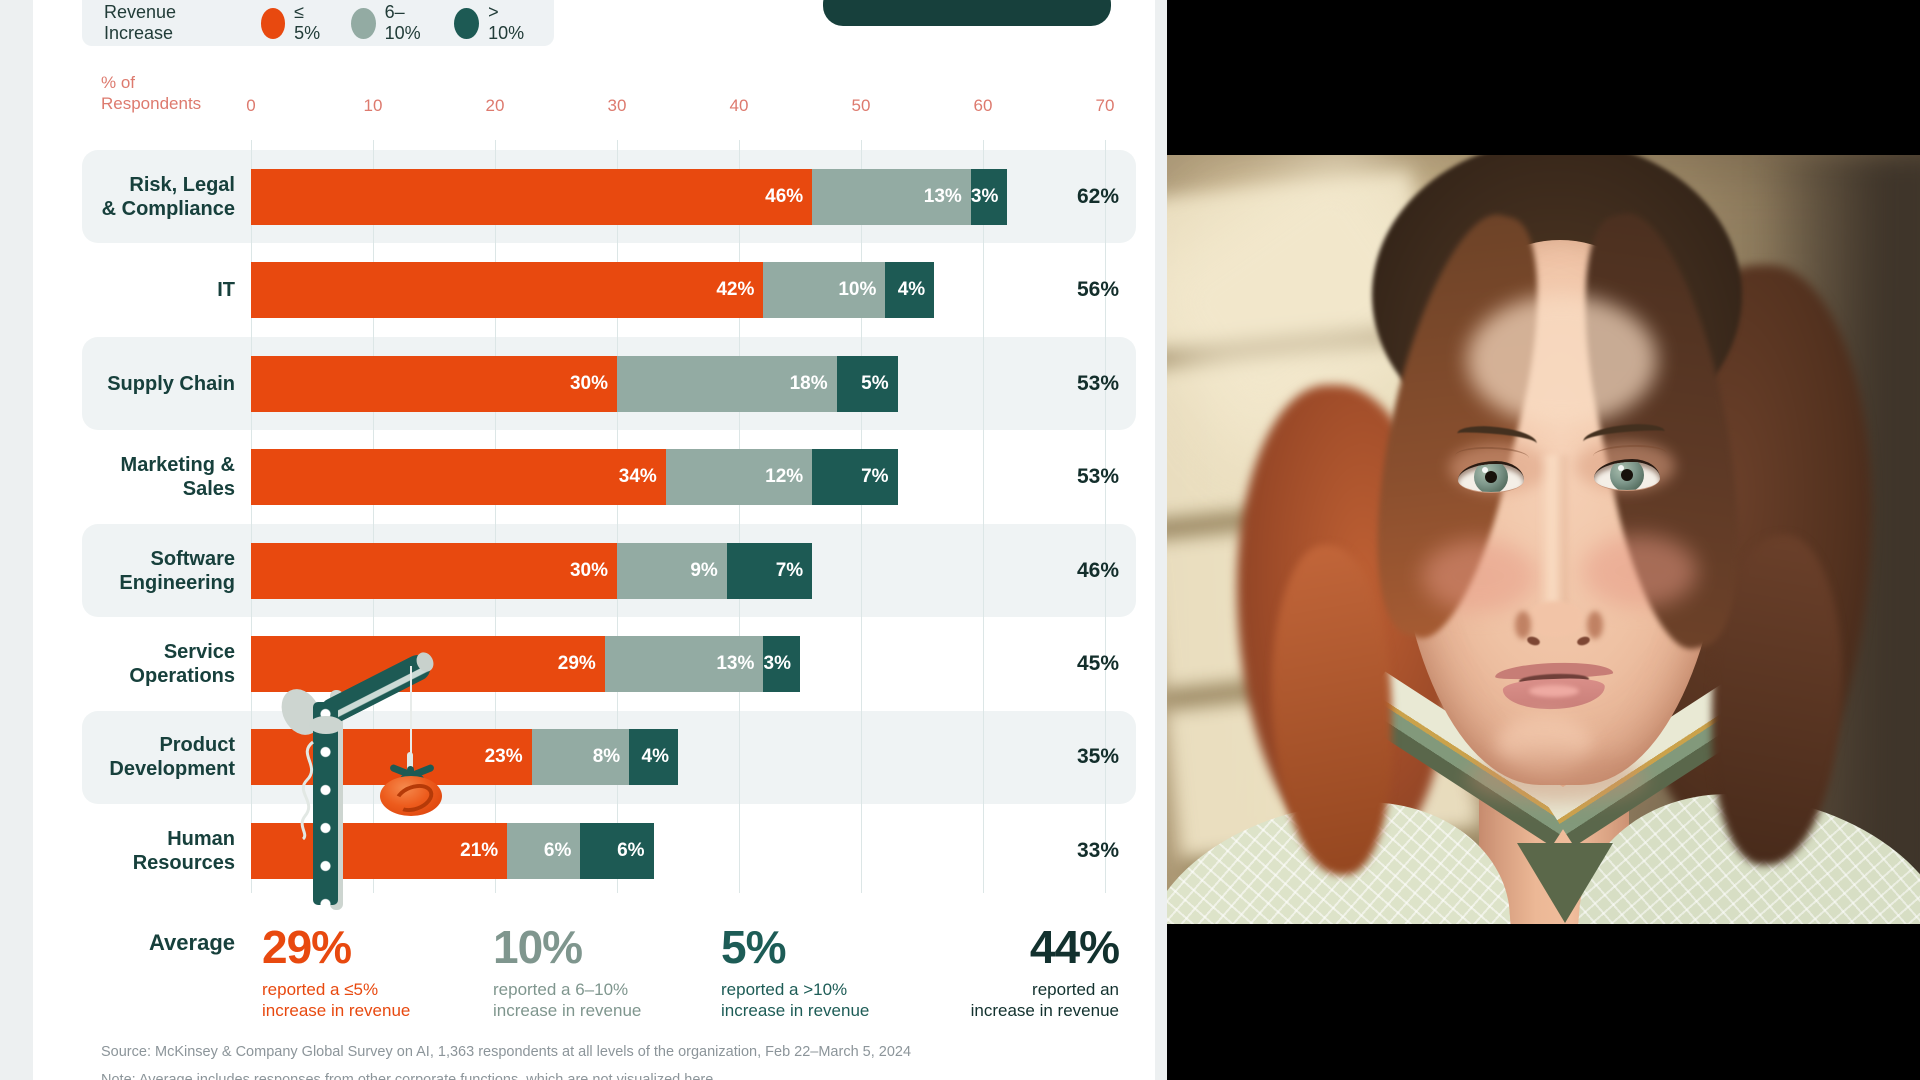 Image resolution: width=1920 pixels, height=1080 pixels. Describe the element at coordinates (580, 757) in the screenshot. I see `bar-segment: 8%` at that location.